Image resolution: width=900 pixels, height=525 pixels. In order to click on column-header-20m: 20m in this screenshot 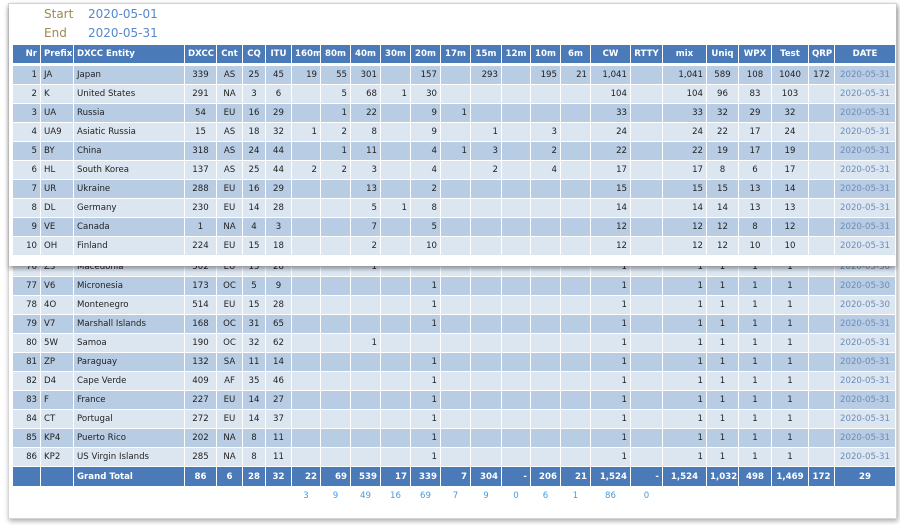, I will do `click(425, 54)`.